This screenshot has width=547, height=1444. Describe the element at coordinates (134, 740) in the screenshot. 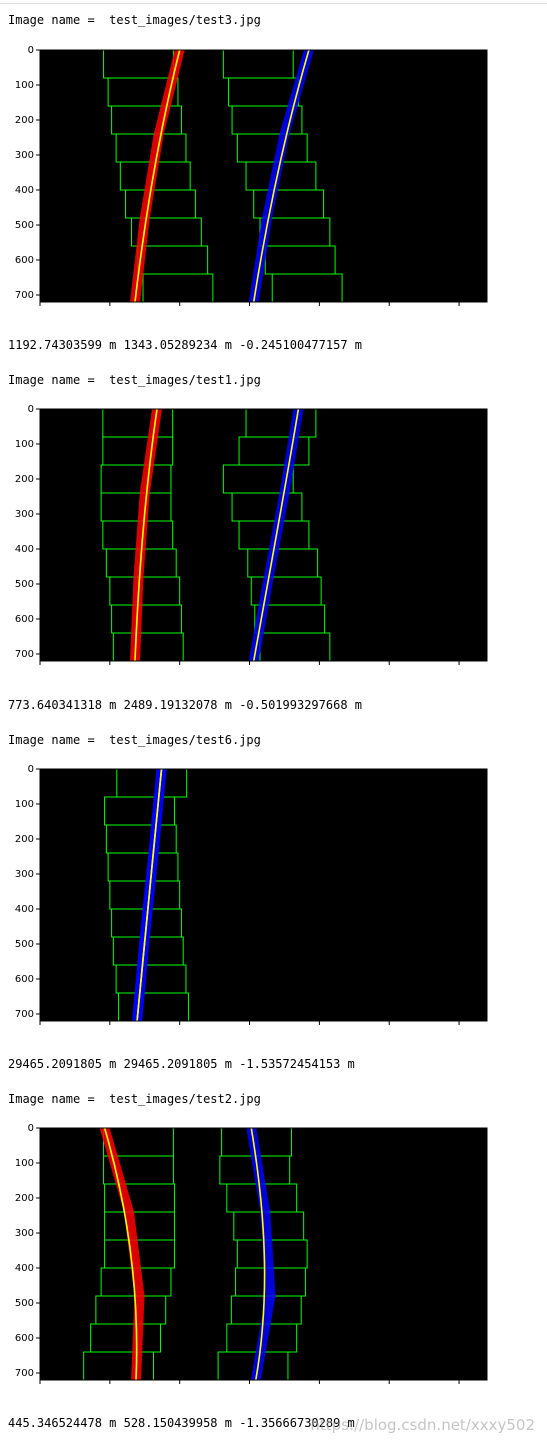

I see `image-name-label-3: Image name = test_images/test6.jpg` at that location.